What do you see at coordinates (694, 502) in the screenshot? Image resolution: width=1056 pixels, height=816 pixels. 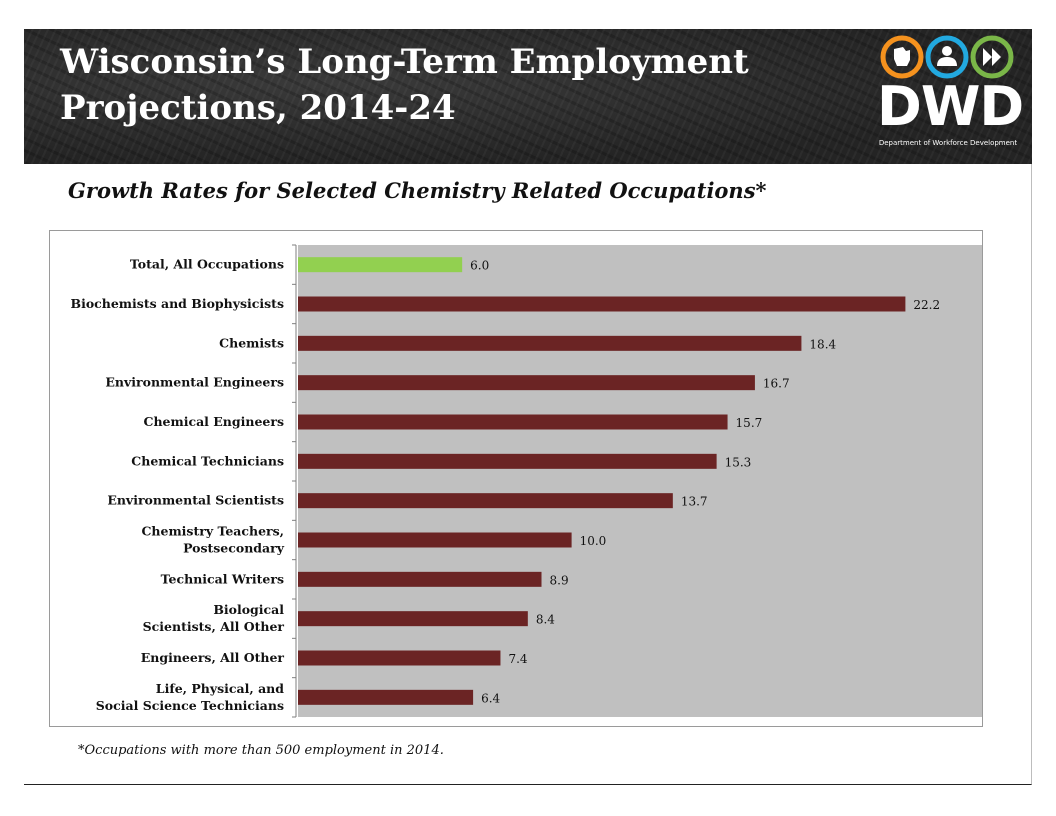 I see `data-label-7: 13.7` at bounding box center [694, 502].